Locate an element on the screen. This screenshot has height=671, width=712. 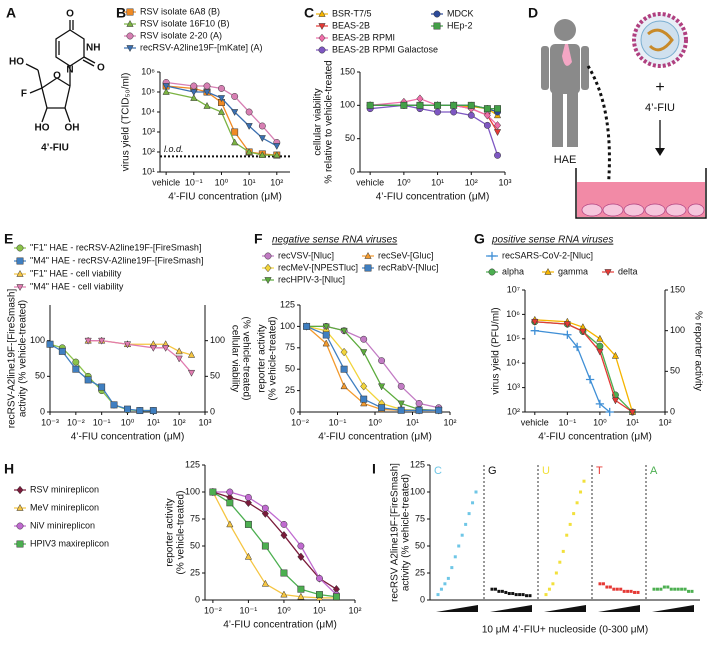
y-tick-label: 0 is located at coordinates (42, 411).